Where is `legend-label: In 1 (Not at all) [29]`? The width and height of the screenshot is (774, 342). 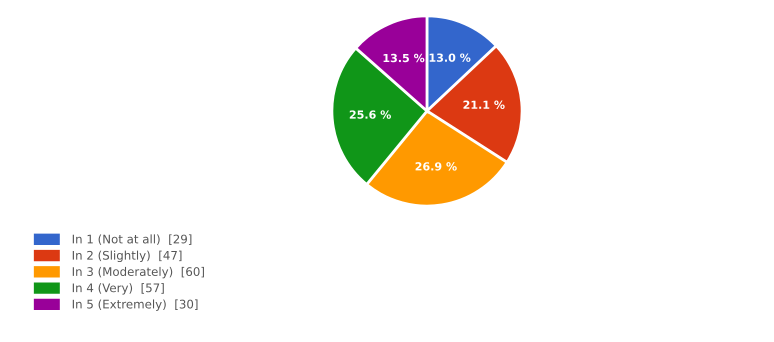 legend-label: In 1 (Not at all) [29] is located at coordinates (132, 239).